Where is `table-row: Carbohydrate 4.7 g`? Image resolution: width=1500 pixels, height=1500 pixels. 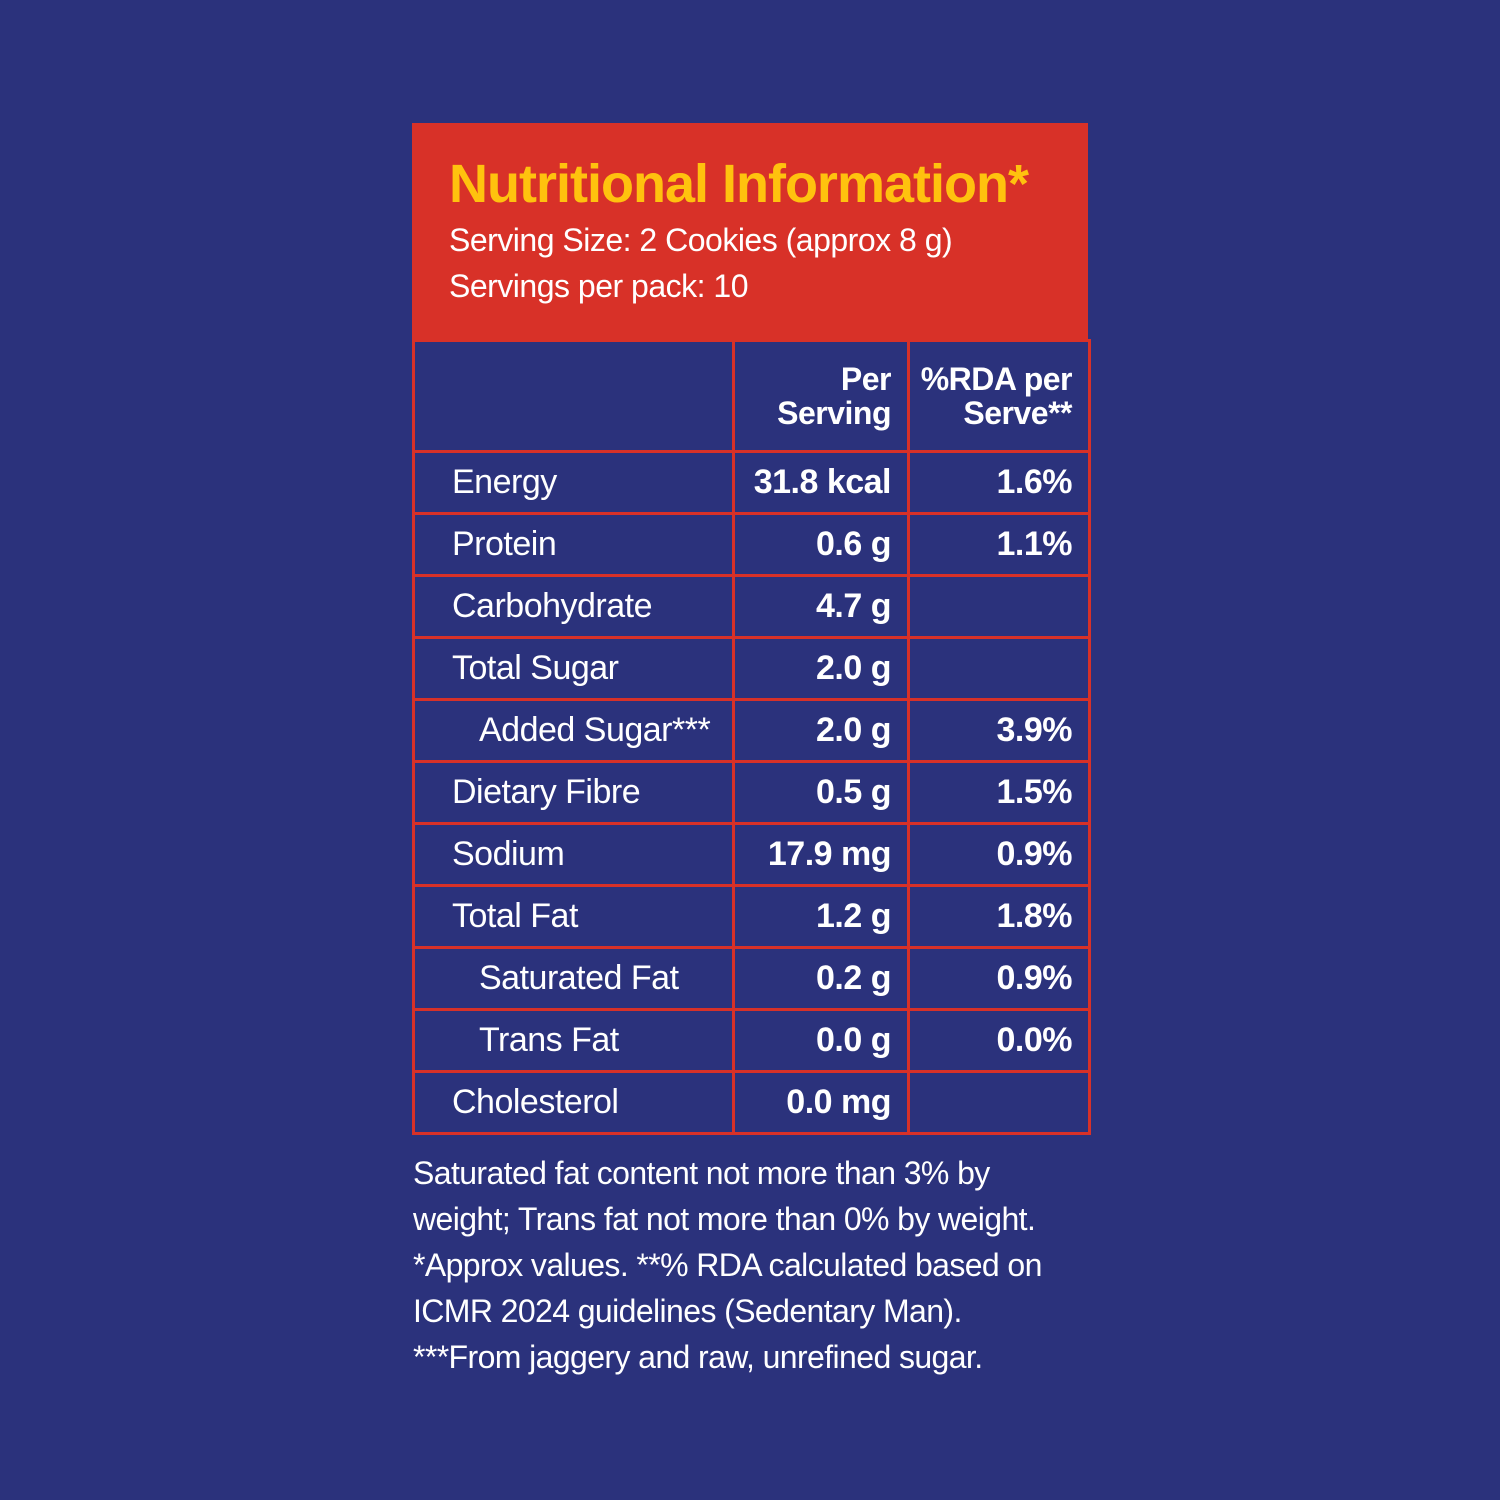 table-row: Carbohydrate 4.7 g is located at coordinates (751, 606).